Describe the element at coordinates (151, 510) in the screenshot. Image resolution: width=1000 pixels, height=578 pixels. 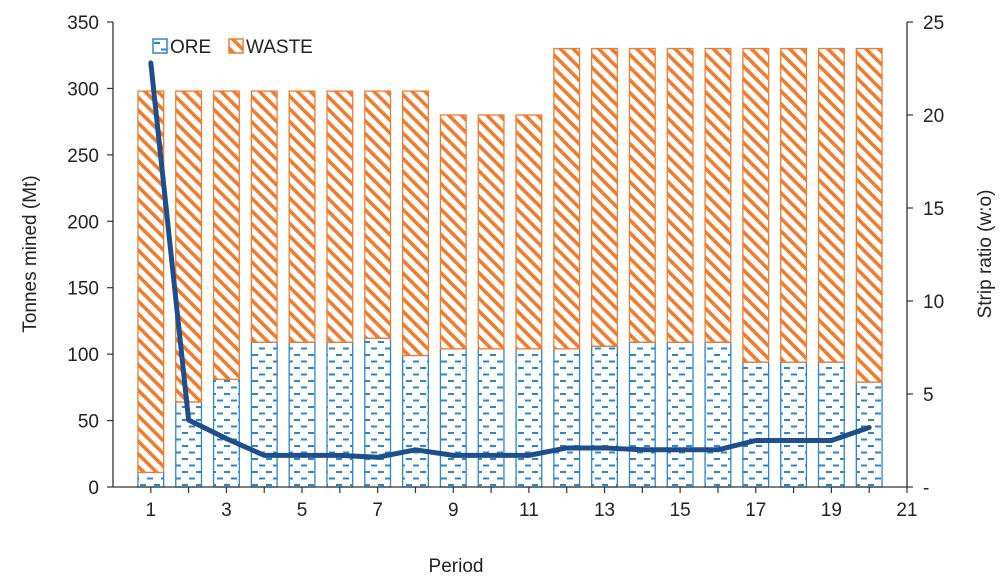
I see `x-tick-label: 1` at that location.